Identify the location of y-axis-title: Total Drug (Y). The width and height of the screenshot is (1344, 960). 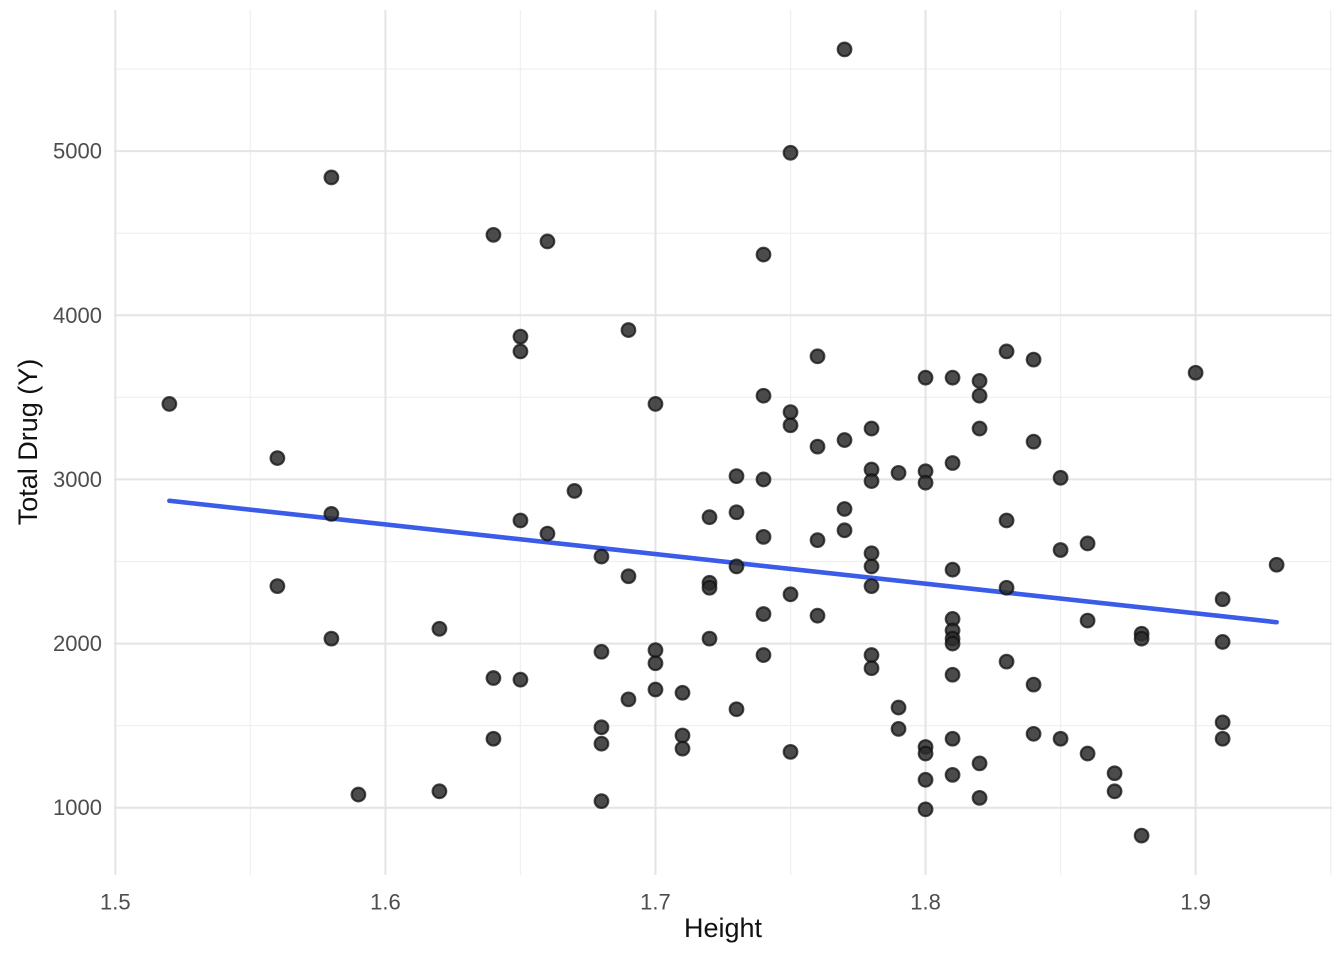
(28, 442).